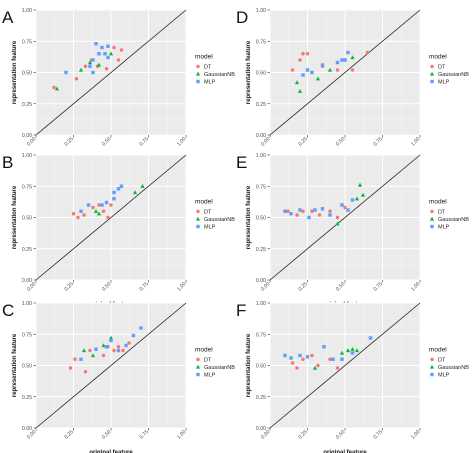 This screenshot has height=453, width=474. I want to click on y-tick-label: 1.00, so click(261, 156).